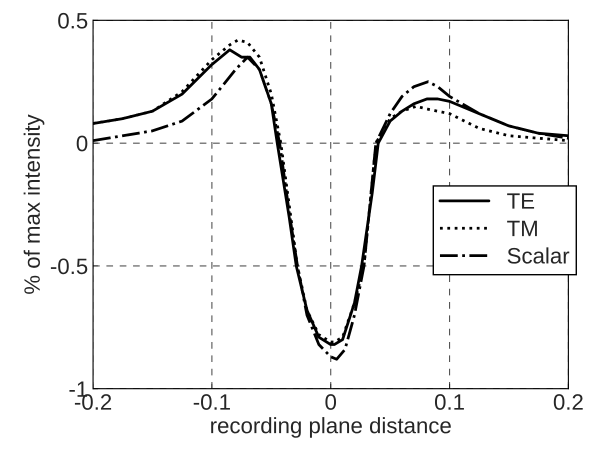 This screenshot has height=452, width=589. I want to click on legend-label: Scalar, so click(539, 255).